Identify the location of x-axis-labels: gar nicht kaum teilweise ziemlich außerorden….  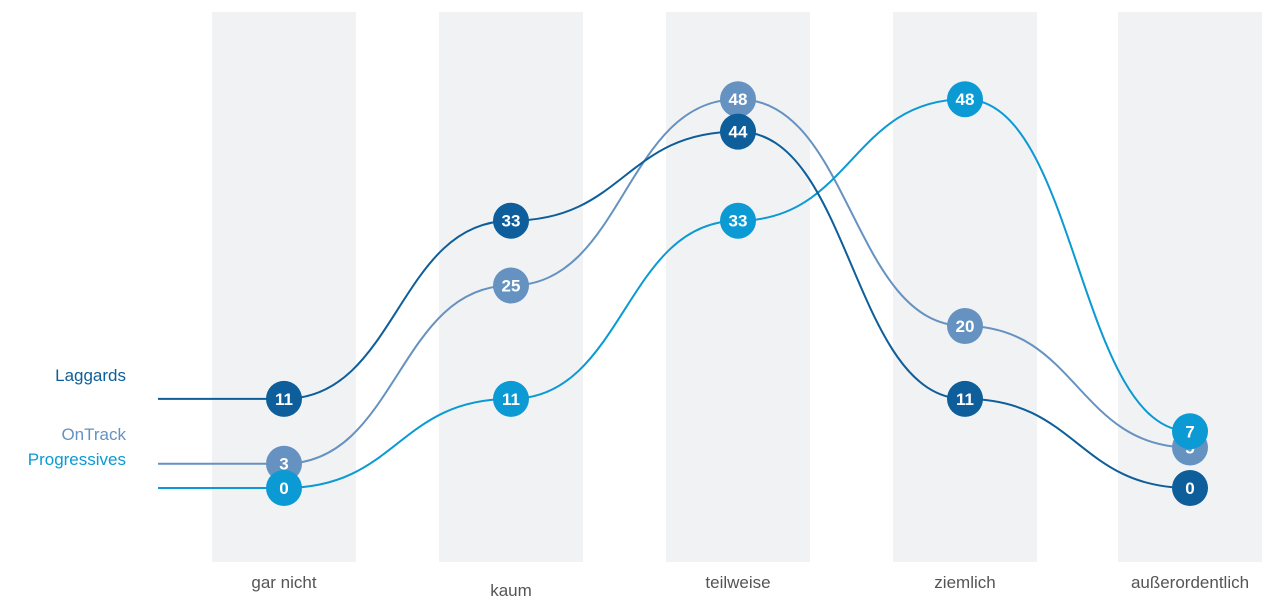
(750, 585).